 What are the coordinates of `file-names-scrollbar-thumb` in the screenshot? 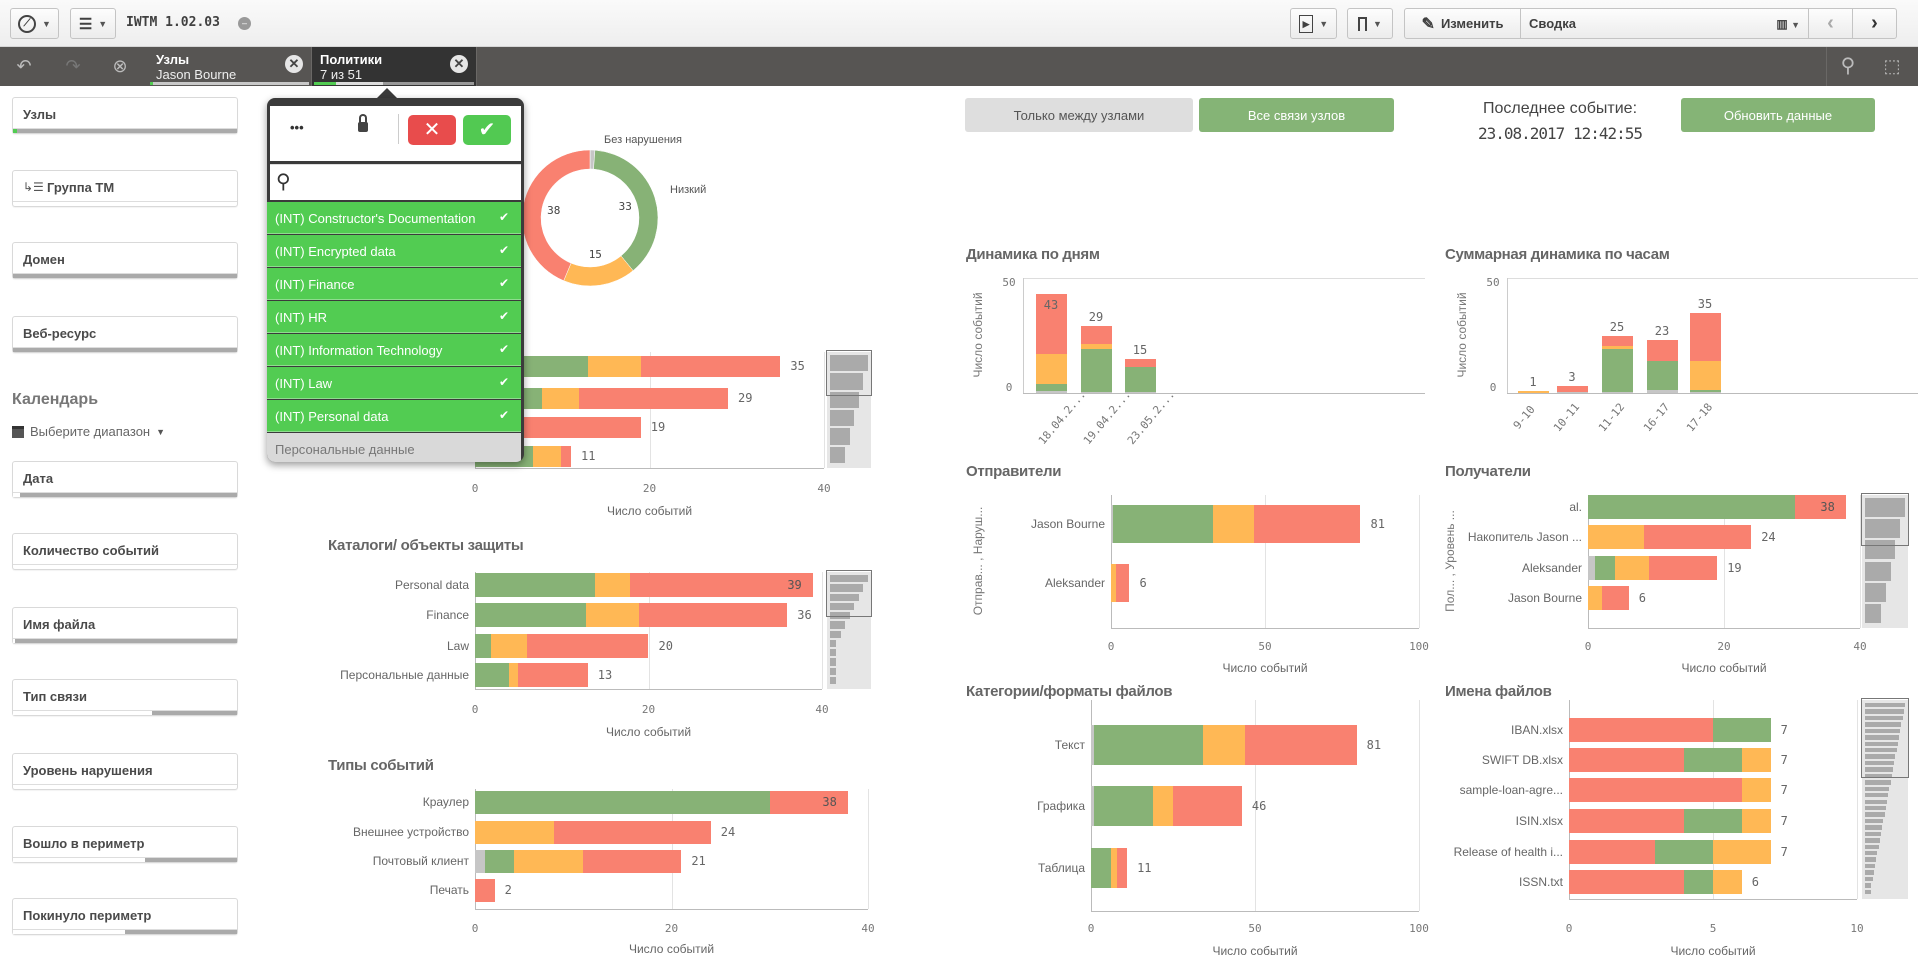 It's located at (1885, 738).